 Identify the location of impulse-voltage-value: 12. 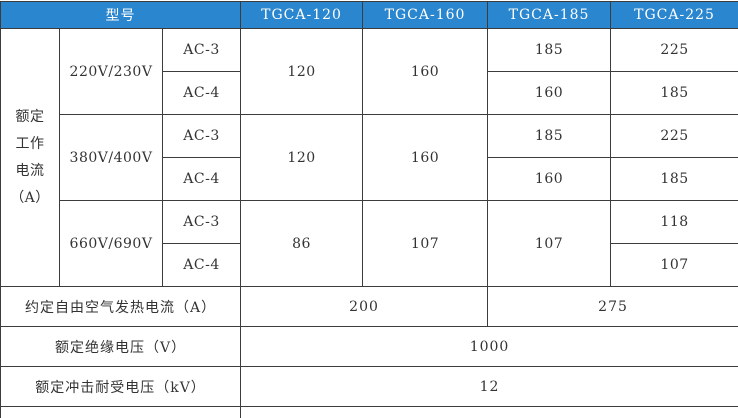
(489, 386).